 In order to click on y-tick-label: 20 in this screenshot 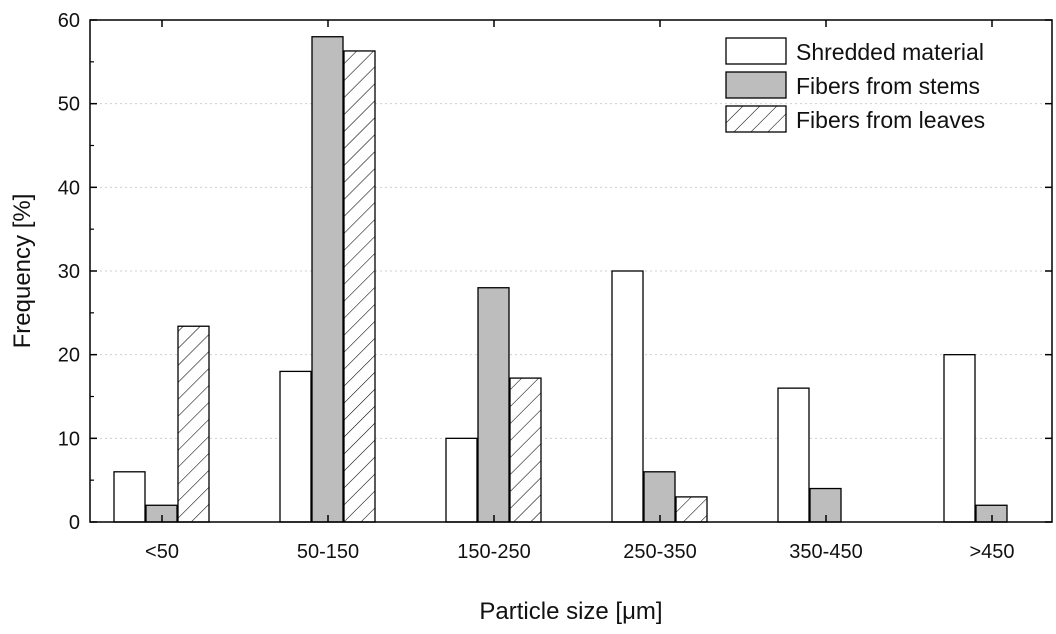, I will do `click(69, 356)`.